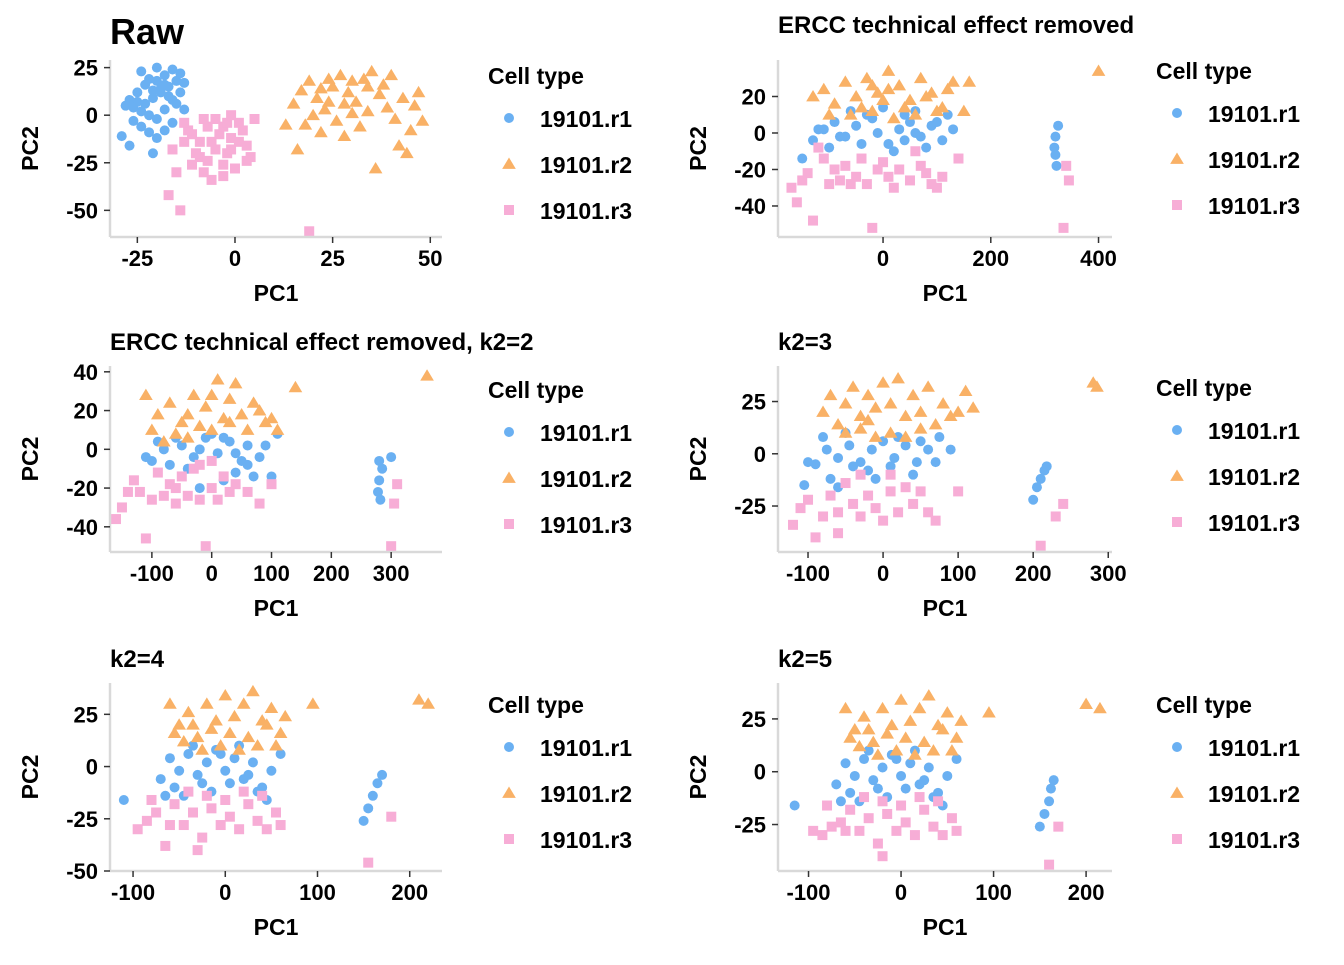 The height and width of the screenshot is (965, 1344). I want to click on x-tick-label: 50, so click(430, 258).